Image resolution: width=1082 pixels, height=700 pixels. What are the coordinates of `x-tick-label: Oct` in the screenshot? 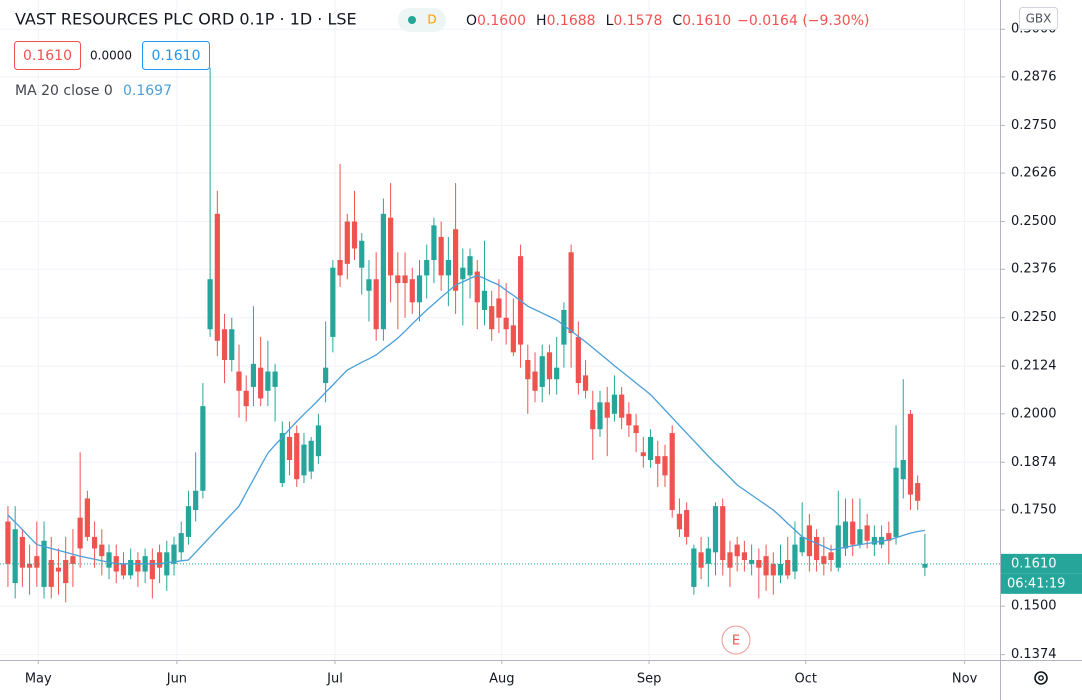 It's located at (806, 679).